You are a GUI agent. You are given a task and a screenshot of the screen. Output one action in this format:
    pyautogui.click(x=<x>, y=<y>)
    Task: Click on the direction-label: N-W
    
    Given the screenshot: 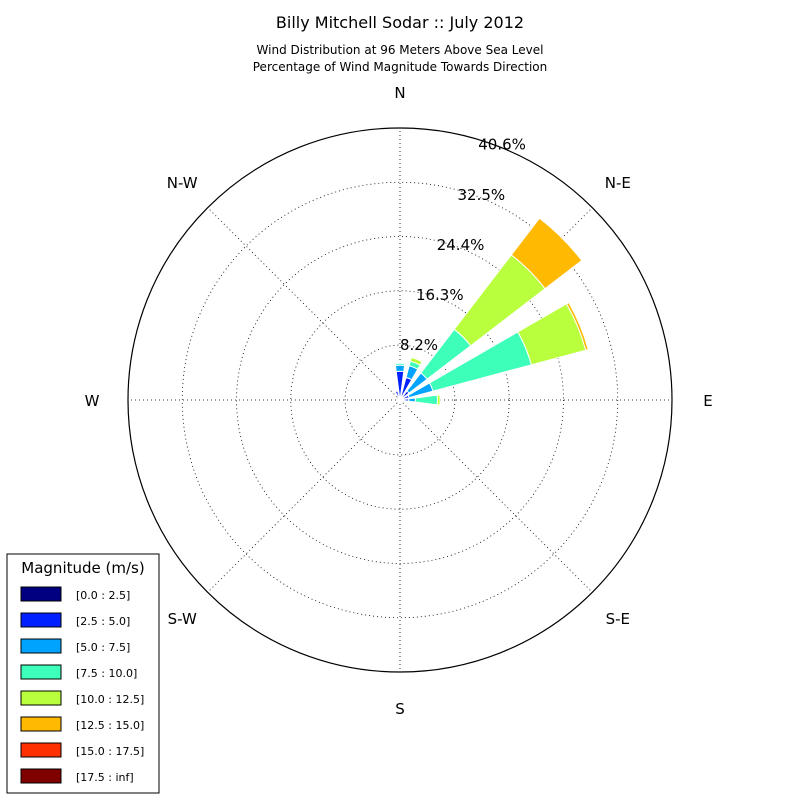 What is the action you would take?
    pyautogui.click(x=182, y=183)
    